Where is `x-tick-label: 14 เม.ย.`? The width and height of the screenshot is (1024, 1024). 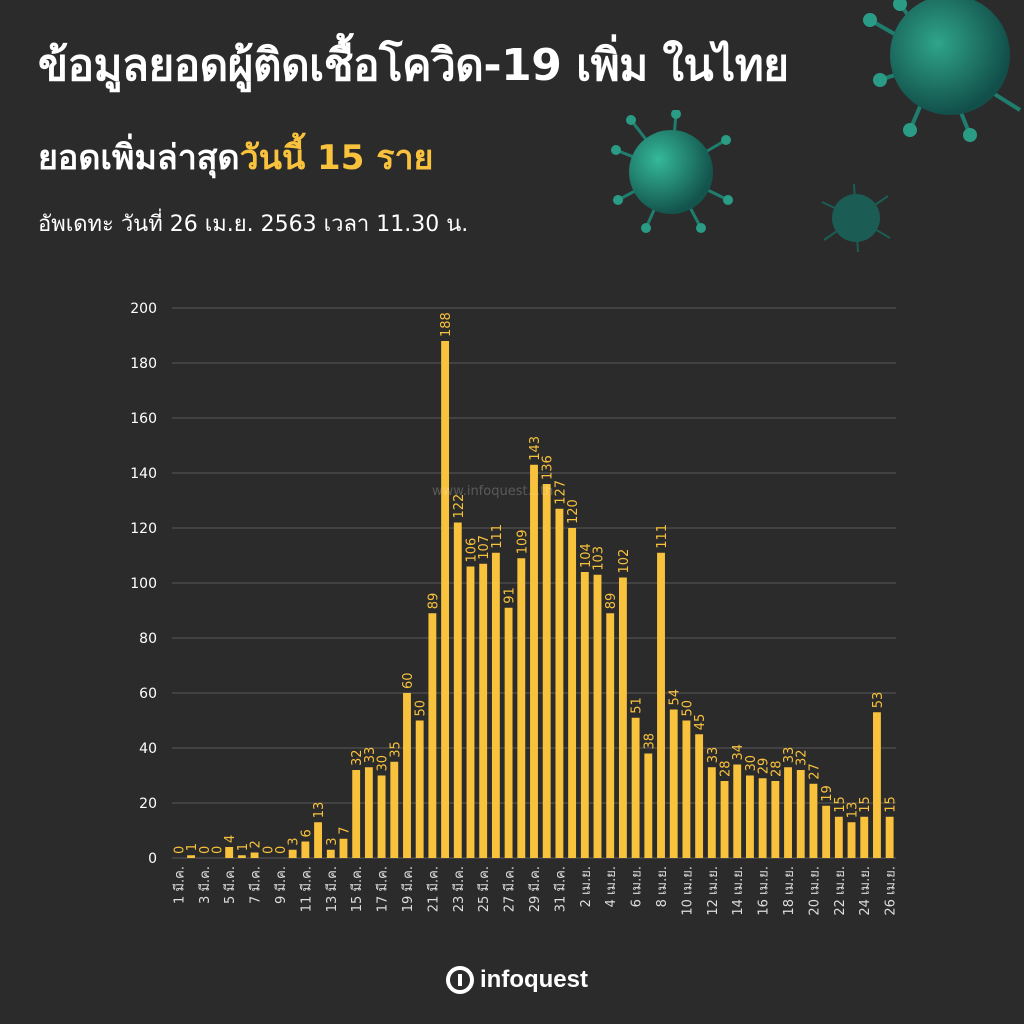 x-tick-label: 14 เม.ย. is located at coordinates (738, 891).